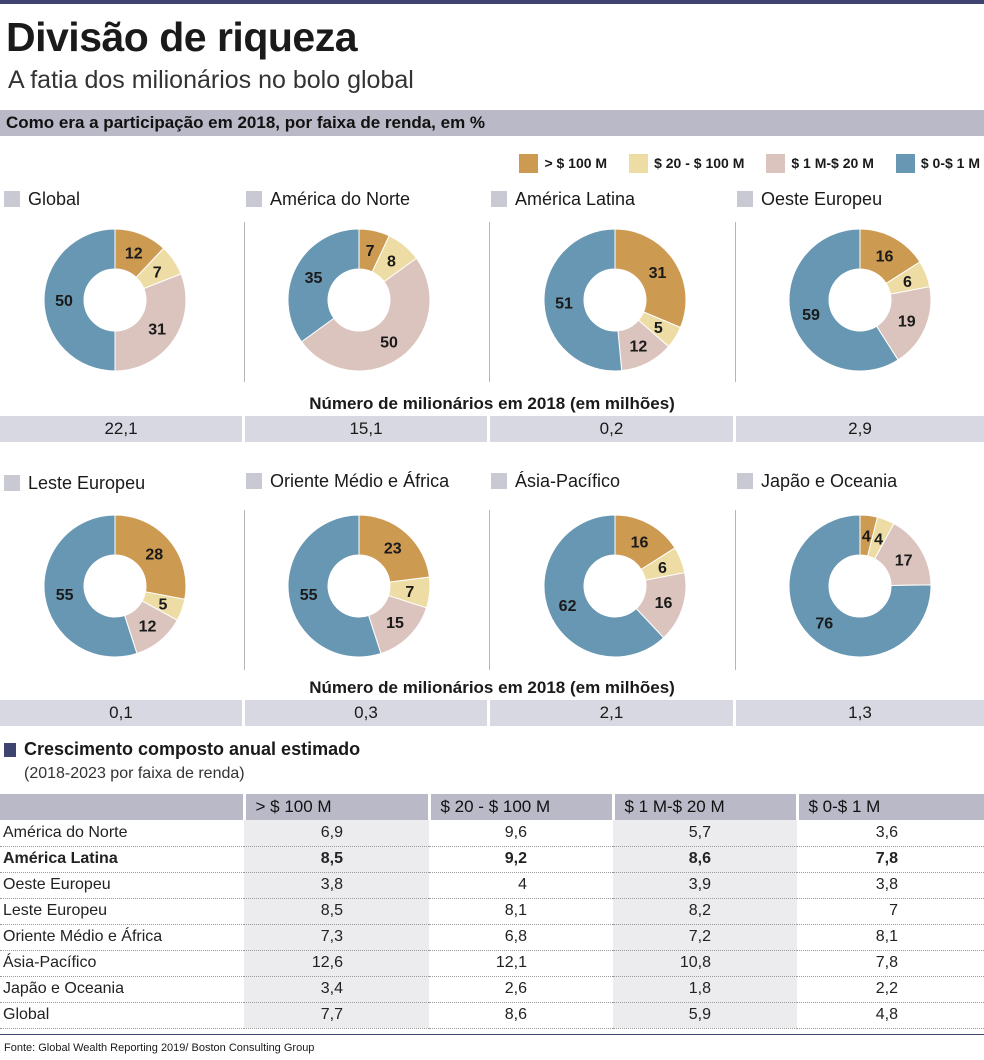 The height and width of the screenshot is (1060, 984). Describe the element at coordinates (492, 859) in the screenshot. I see `table-row: América Latina 8,5 9,2 8,6 7,8` at that location.